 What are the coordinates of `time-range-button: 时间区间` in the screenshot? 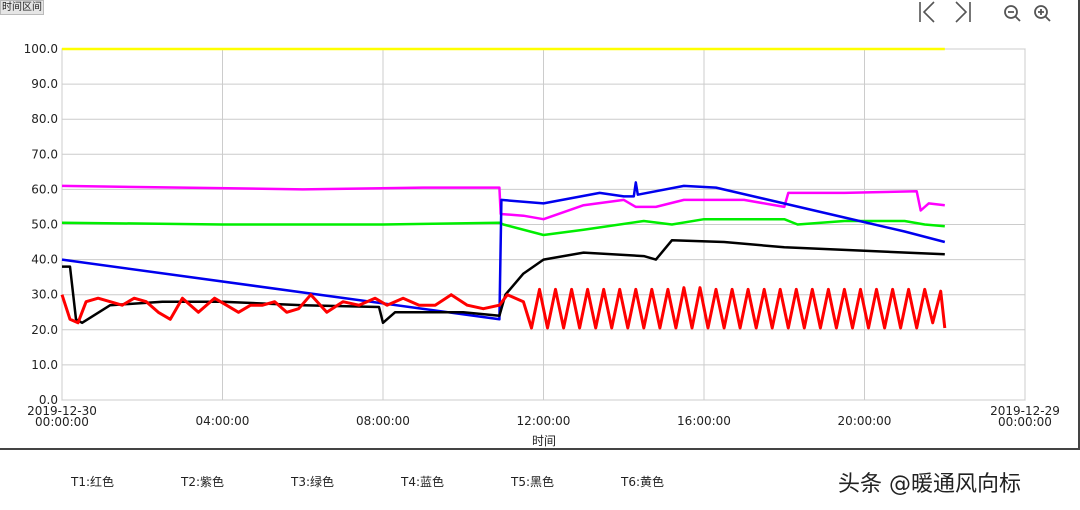 It's located at (22, 7).